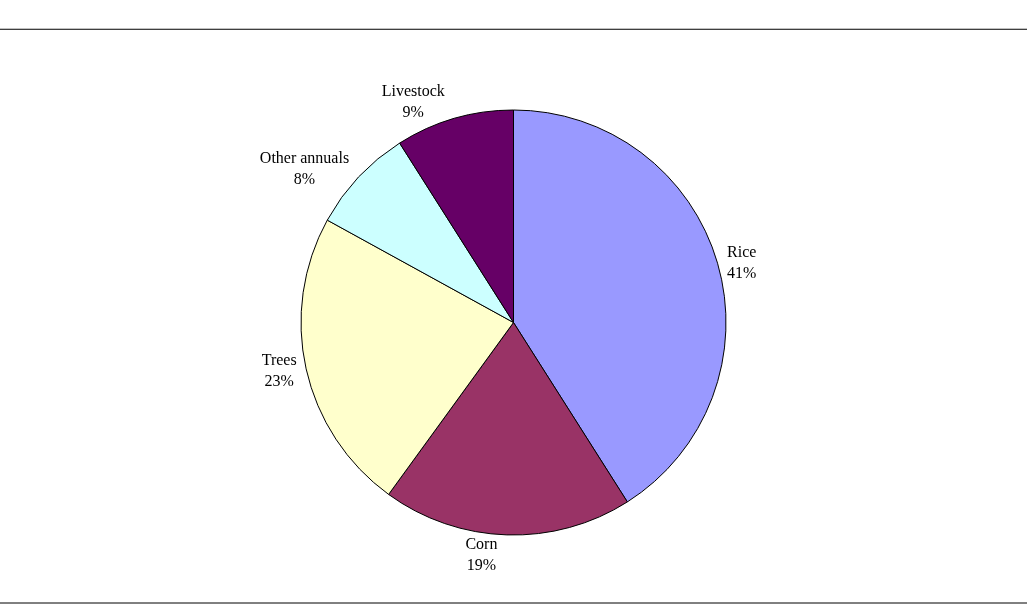 The width and height of the screenshot is (1027, 615). Describe the element at coordinates (413, 111) in the screenshot. I see `data-label: 9%` at that location.